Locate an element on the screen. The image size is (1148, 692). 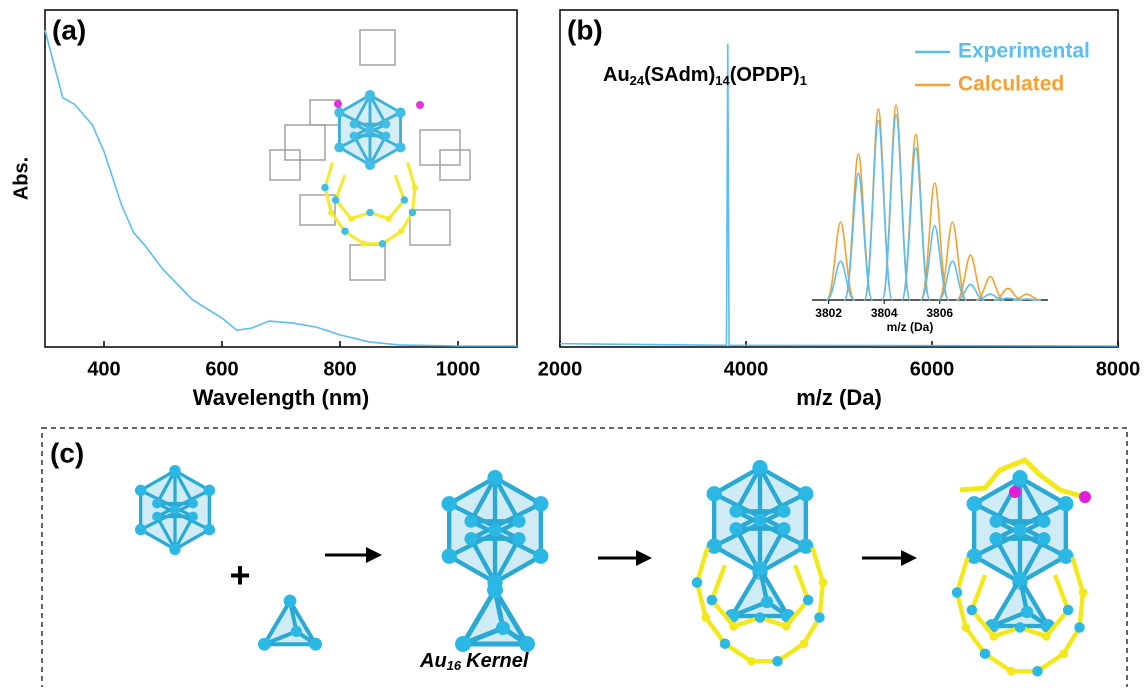
kernel-label-sub: 16 is located at coordinates (454, 665).